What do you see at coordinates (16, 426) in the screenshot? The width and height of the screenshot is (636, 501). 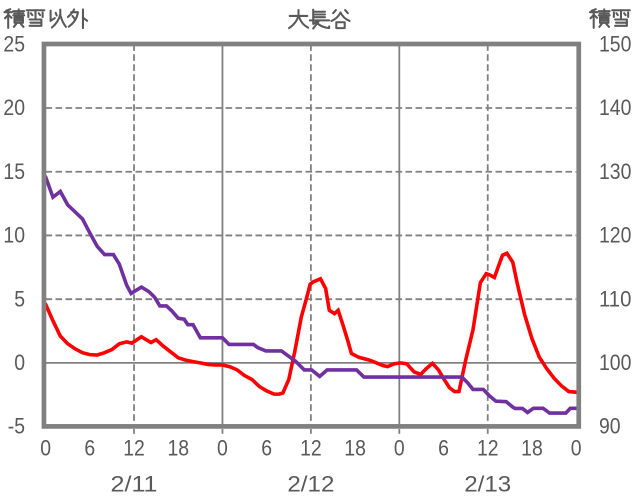 I see `svg-text: -5` at bounding box center [16, 426].